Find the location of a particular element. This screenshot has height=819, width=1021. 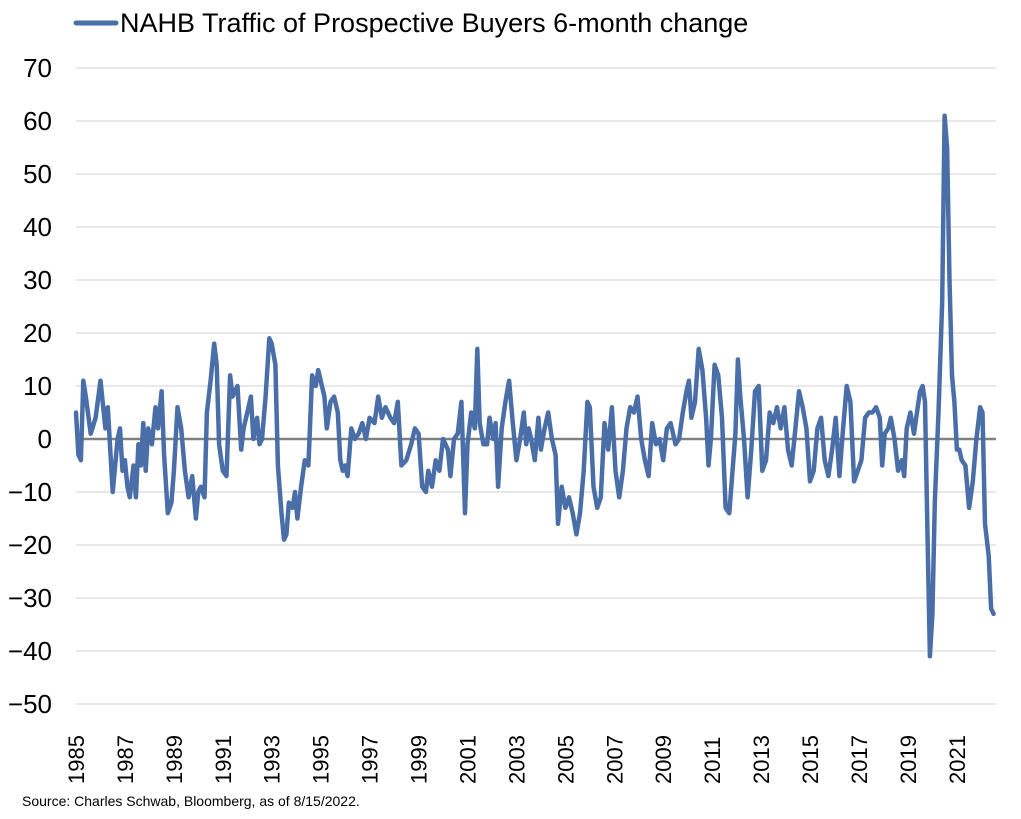

y-tick-label: −50 is located at coordinates (30, 704).